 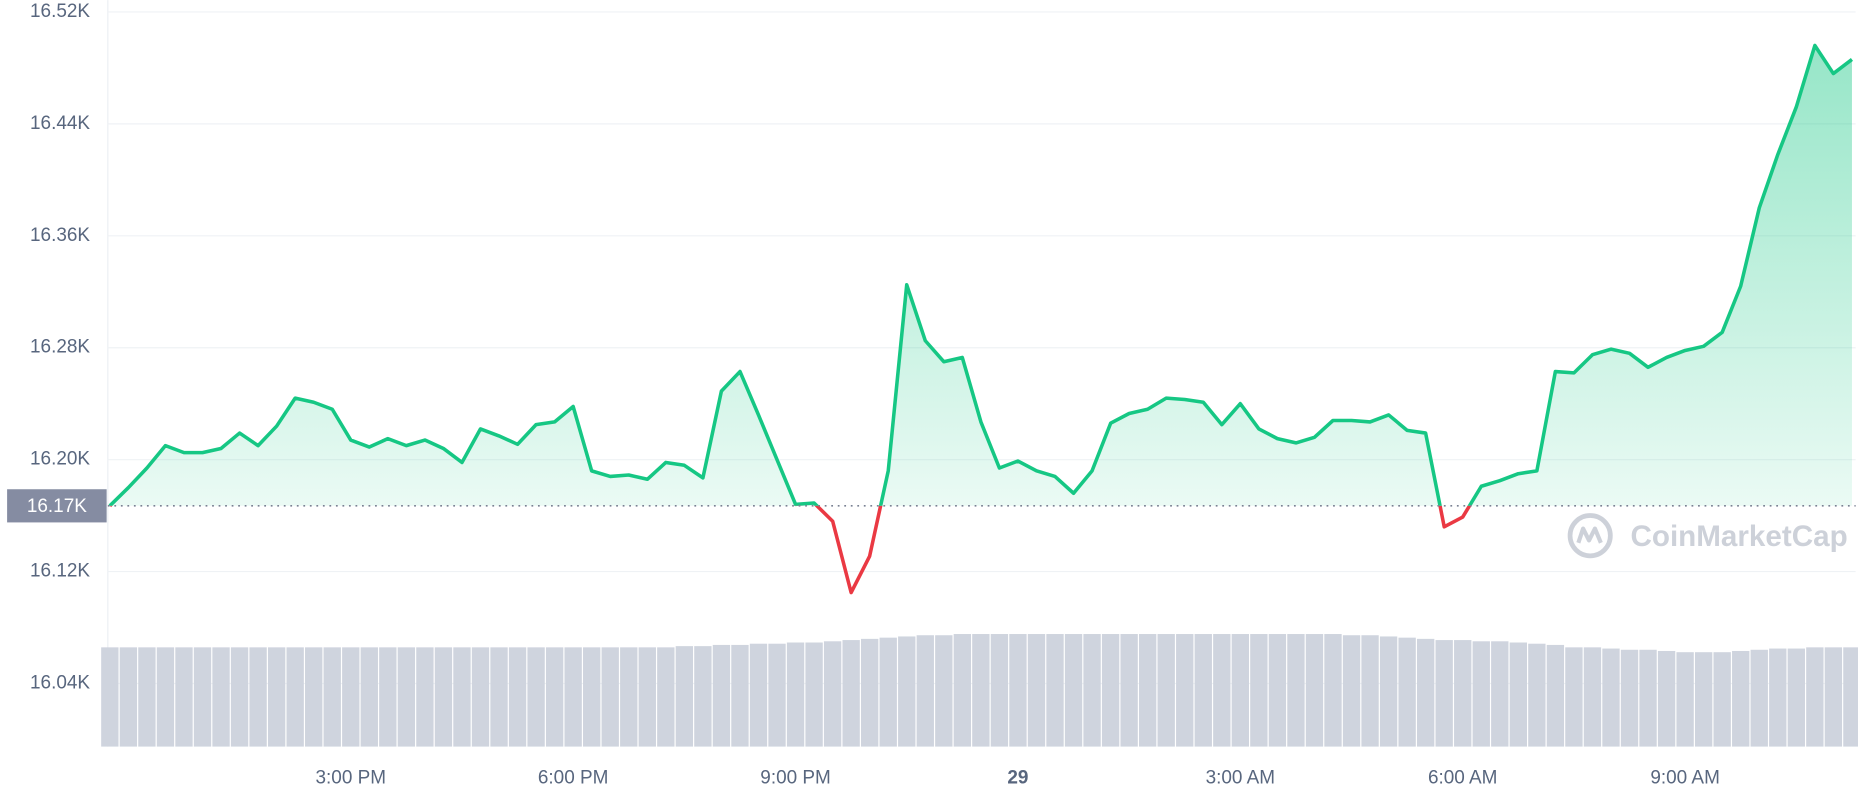 I want to click on baseline-label-box, so click(x=57, y=506).